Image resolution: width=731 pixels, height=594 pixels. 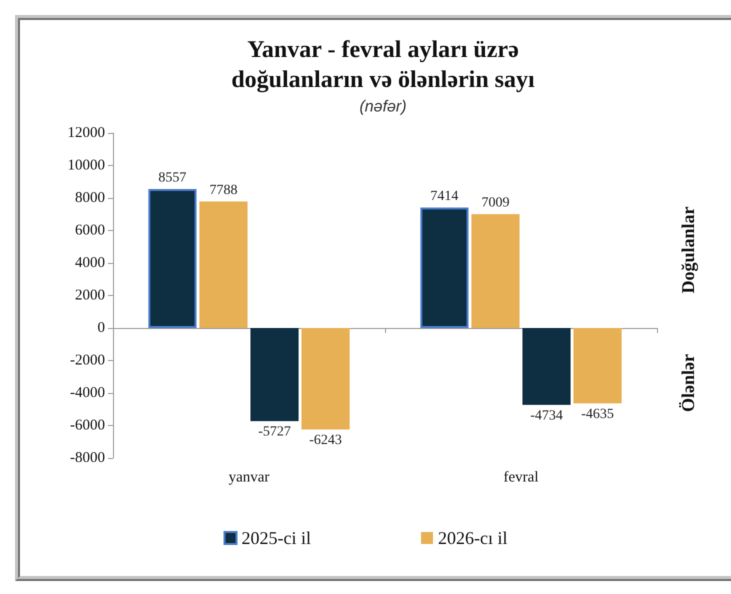 I want to click on y-tick-label: 6000, so click(x=90, y=230).